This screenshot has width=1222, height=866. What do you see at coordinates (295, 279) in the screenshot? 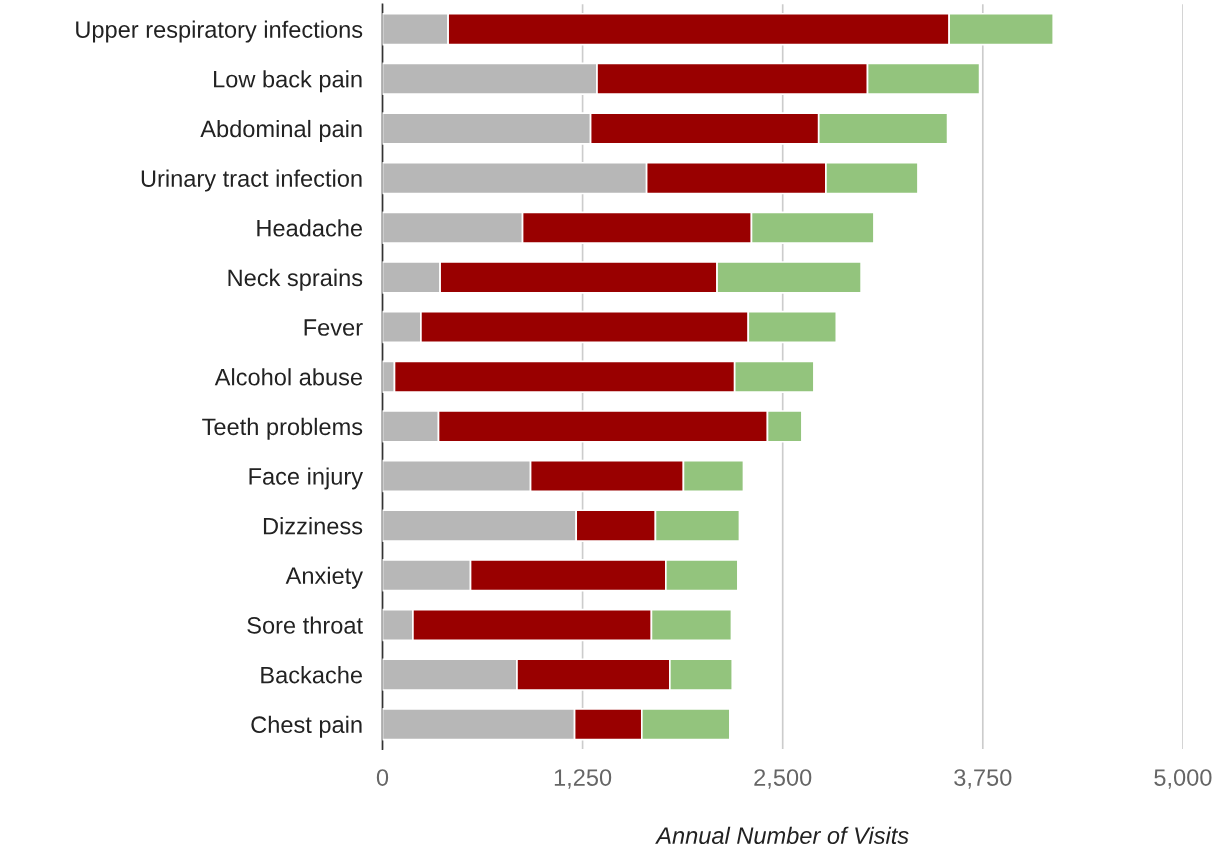
I see `y-tick-label: Neck sprains` at bounding box center [295, 279].